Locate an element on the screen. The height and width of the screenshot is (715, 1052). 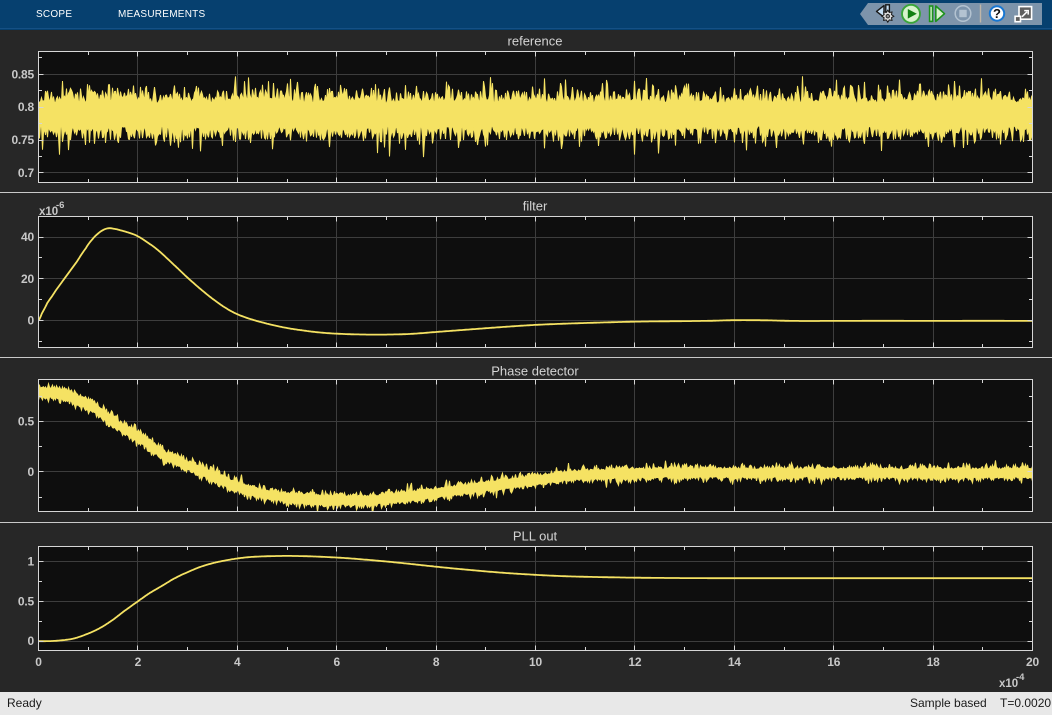
svg-text: reference is located at coordinates (535, 41).